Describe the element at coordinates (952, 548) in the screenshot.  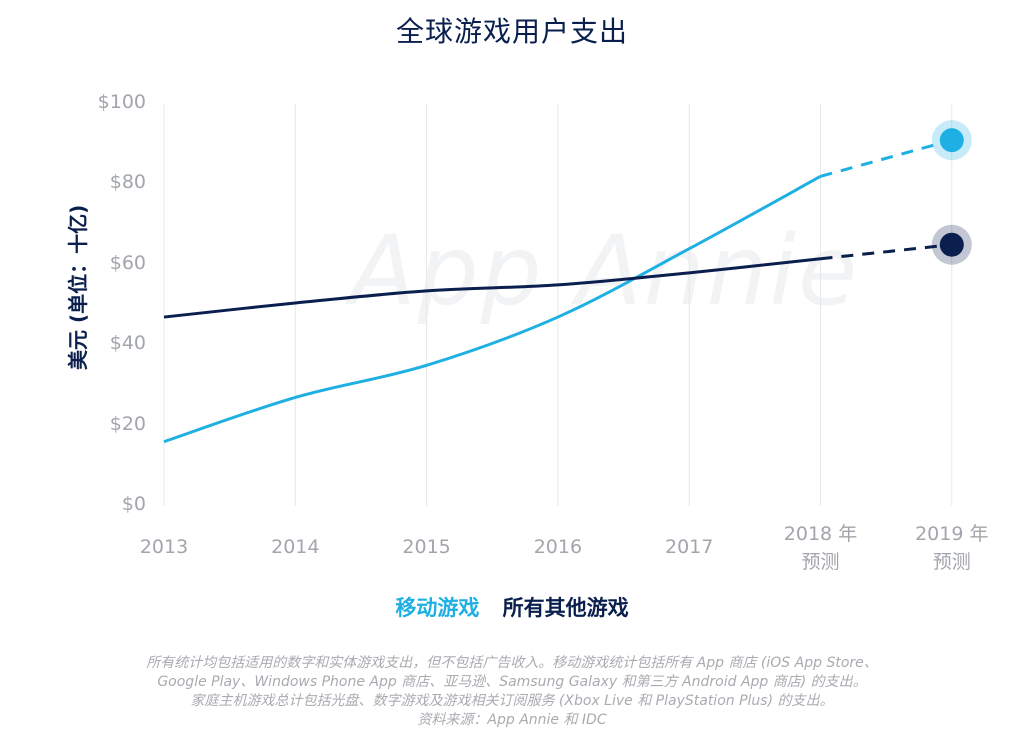
I see `x-tick-label: 2019 年预测` at that location.